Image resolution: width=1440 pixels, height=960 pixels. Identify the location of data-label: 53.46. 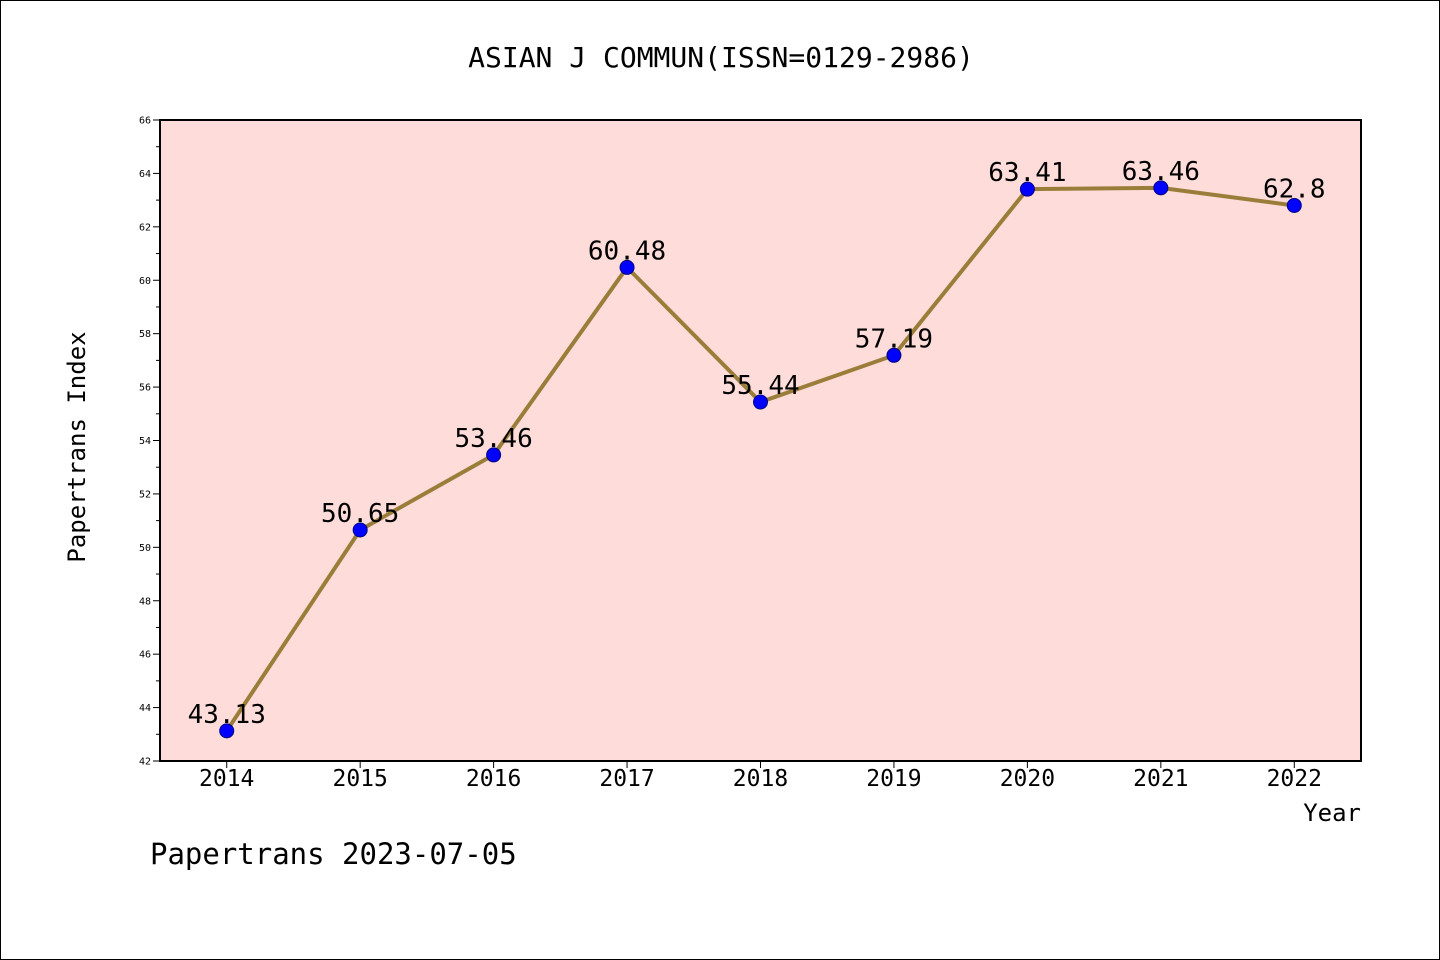
(493, 439).